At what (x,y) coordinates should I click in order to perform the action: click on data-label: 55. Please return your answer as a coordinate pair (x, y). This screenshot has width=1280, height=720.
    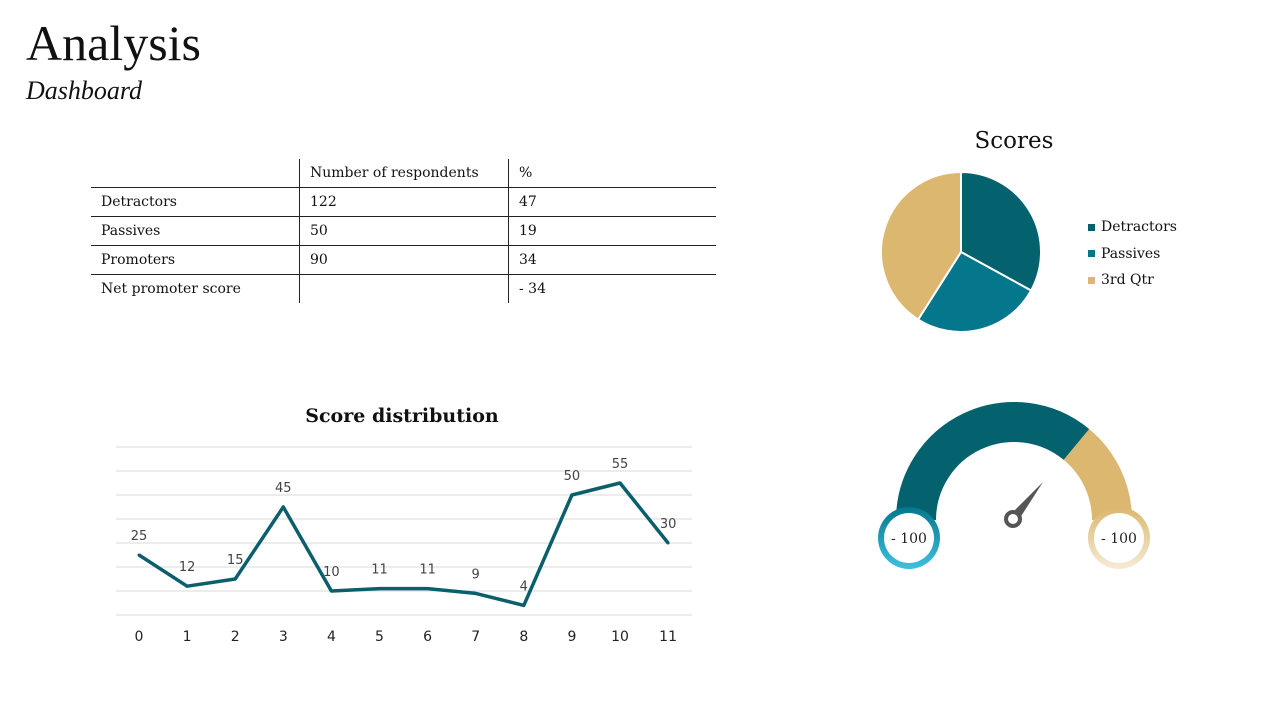
    Looking at the image, I should click on (620, 464).